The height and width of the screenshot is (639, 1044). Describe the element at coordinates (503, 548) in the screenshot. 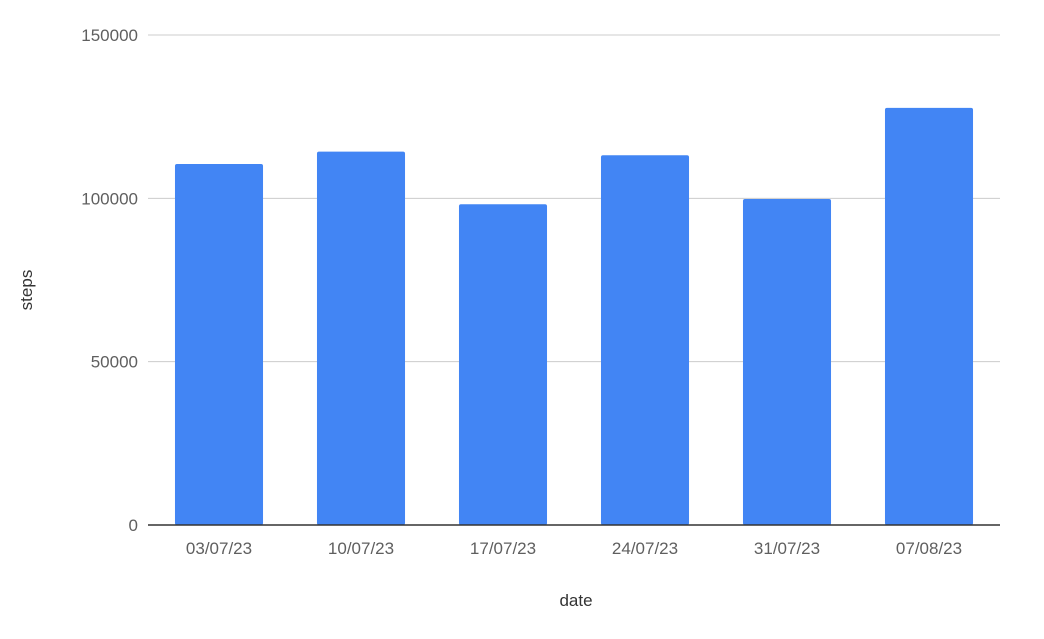

I see `x-tick-label: 17/07/23` at that location.